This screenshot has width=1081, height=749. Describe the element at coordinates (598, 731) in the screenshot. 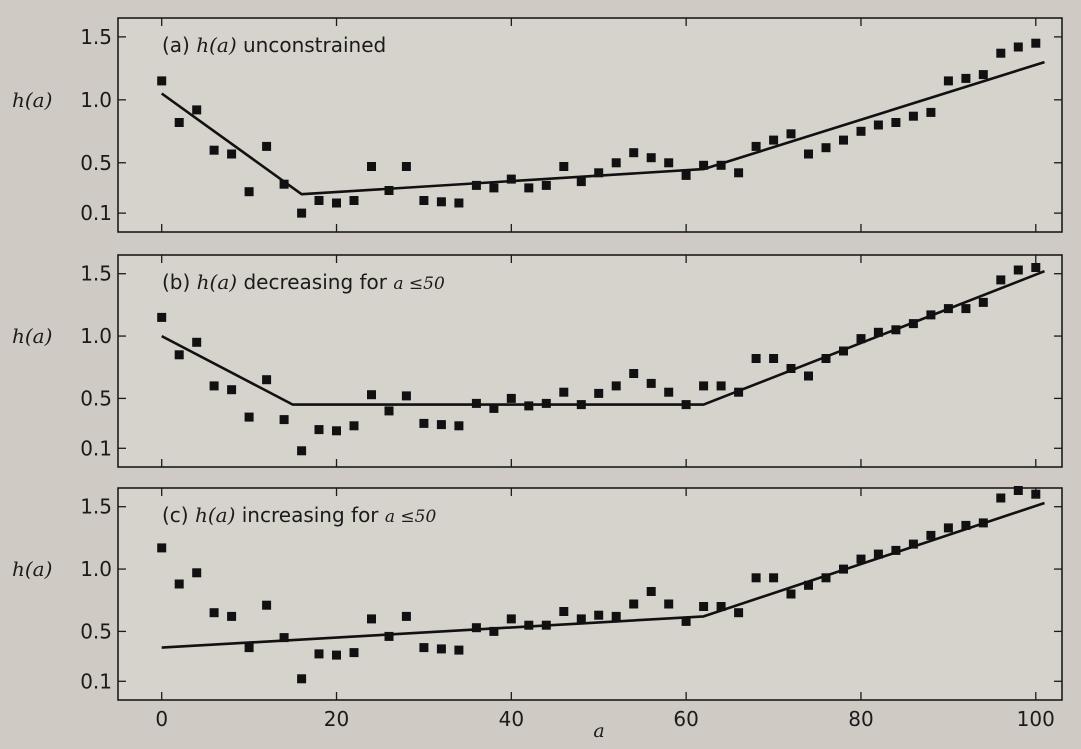

I see `x-axis-label: a` at that location.